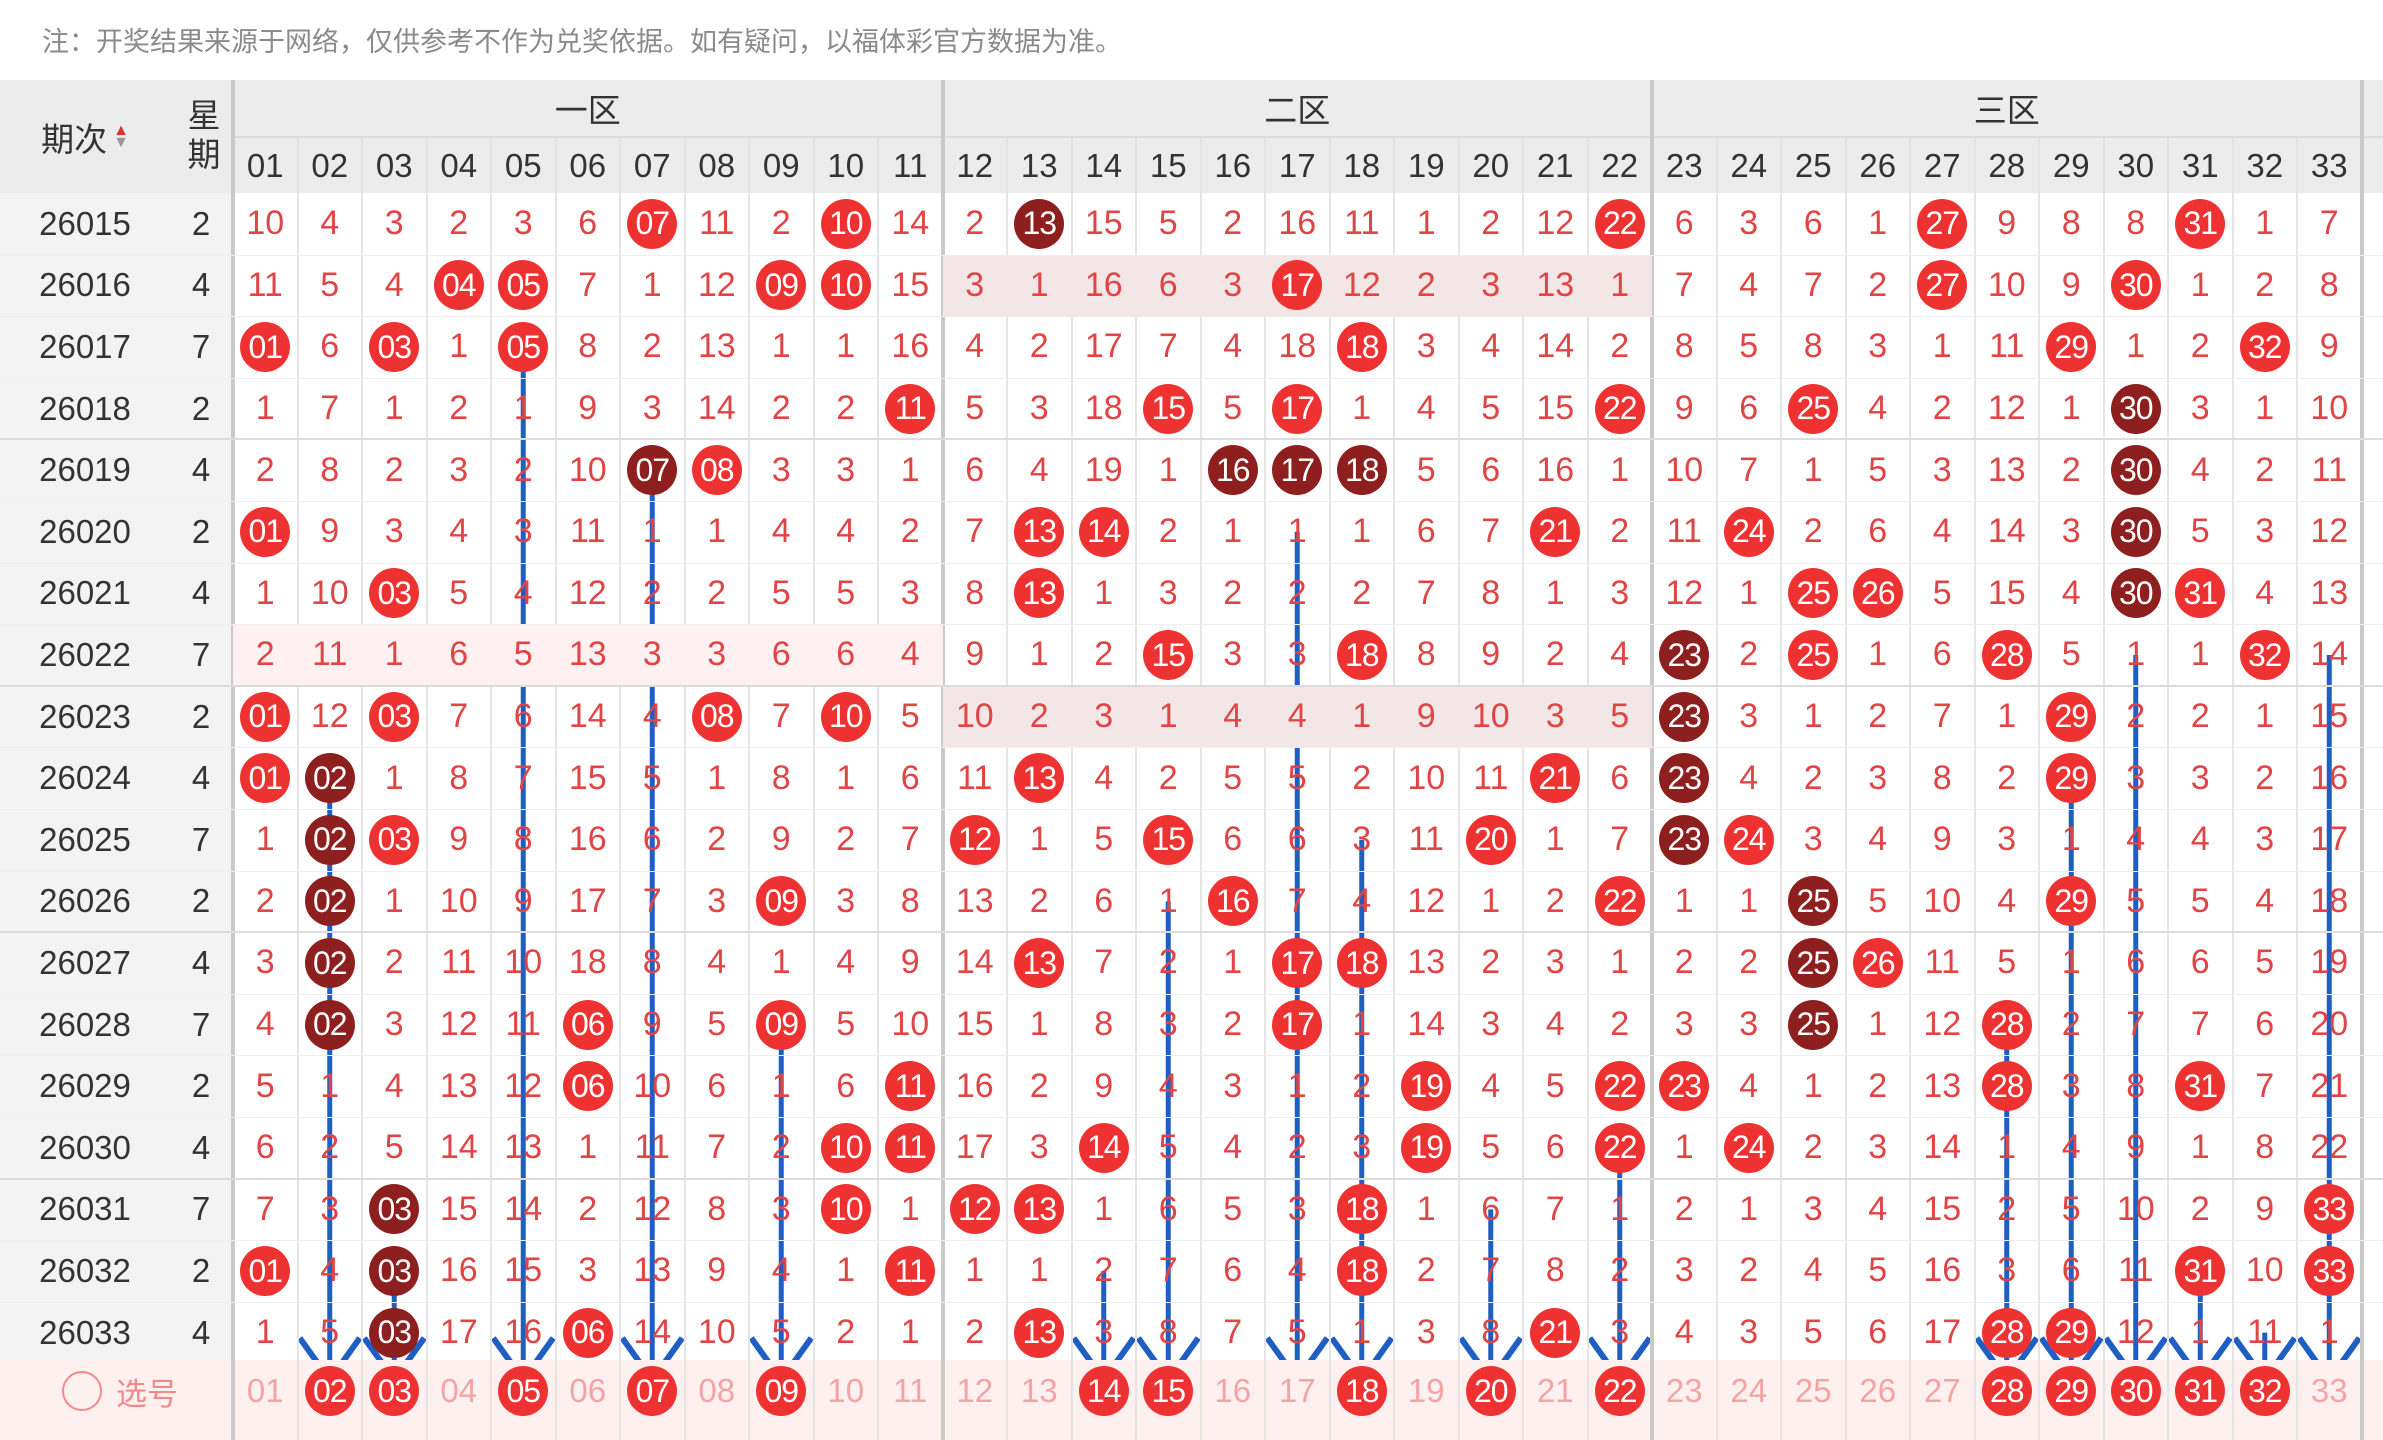 The image size is (2383, 1440). I want to click on selectable-number-27: 27, so click(1942, 1390).